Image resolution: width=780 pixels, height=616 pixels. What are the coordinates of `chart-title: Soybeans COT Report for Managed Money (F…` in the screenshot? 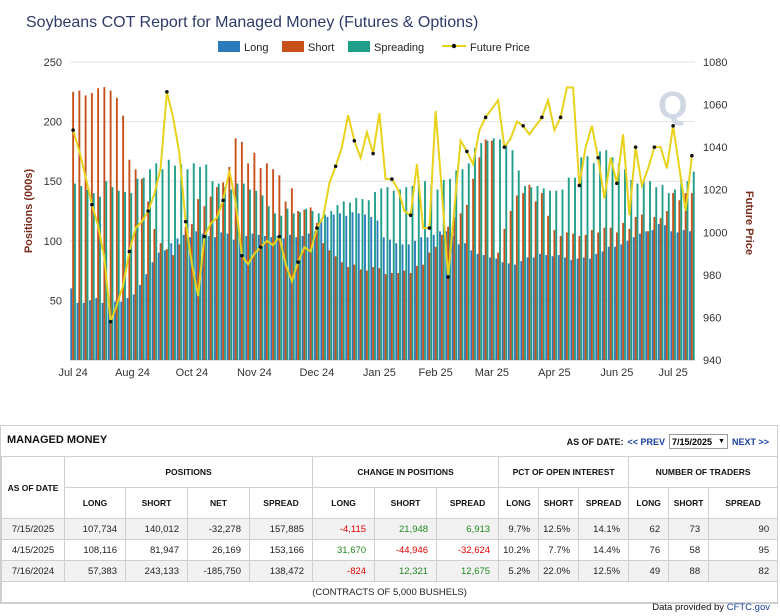 It's located at (252, 22).